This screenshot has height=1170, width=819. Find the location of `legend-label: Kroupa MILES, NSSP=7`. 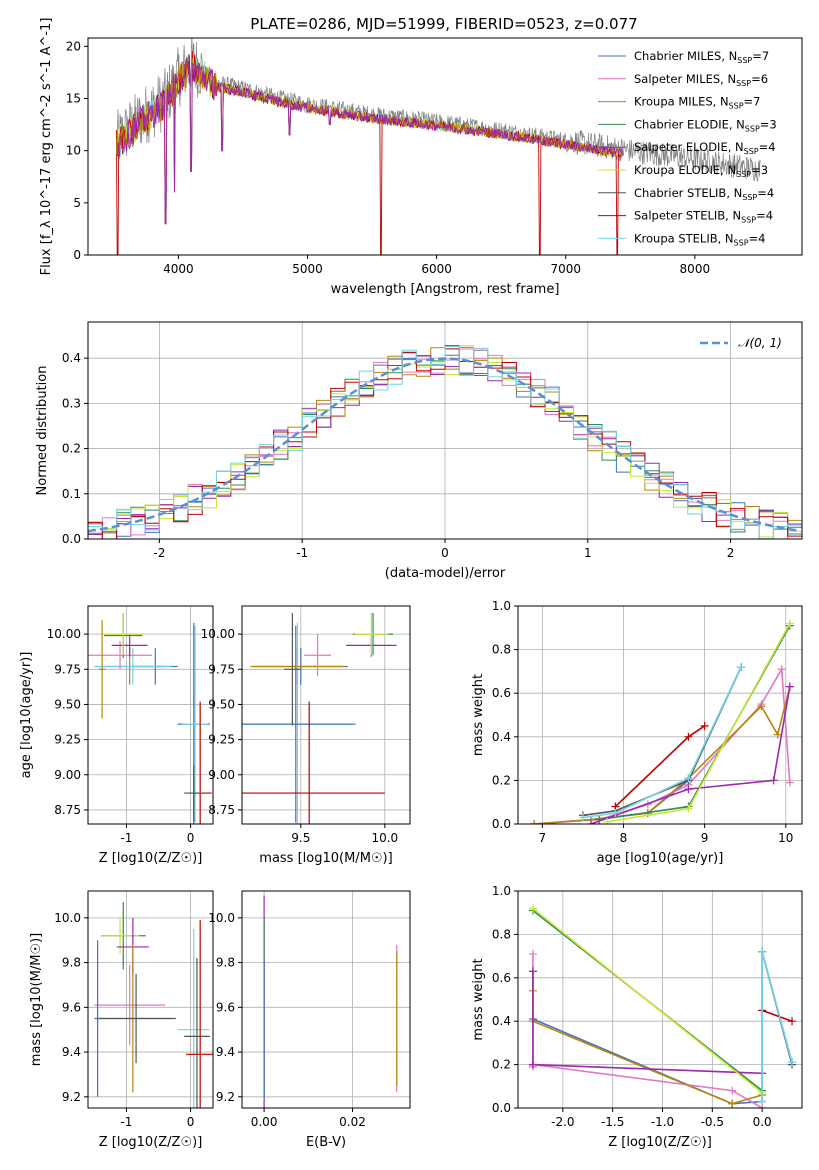

legend-label: Kroupa MILES, NSSP=7 is located at coordinates (697, 103).